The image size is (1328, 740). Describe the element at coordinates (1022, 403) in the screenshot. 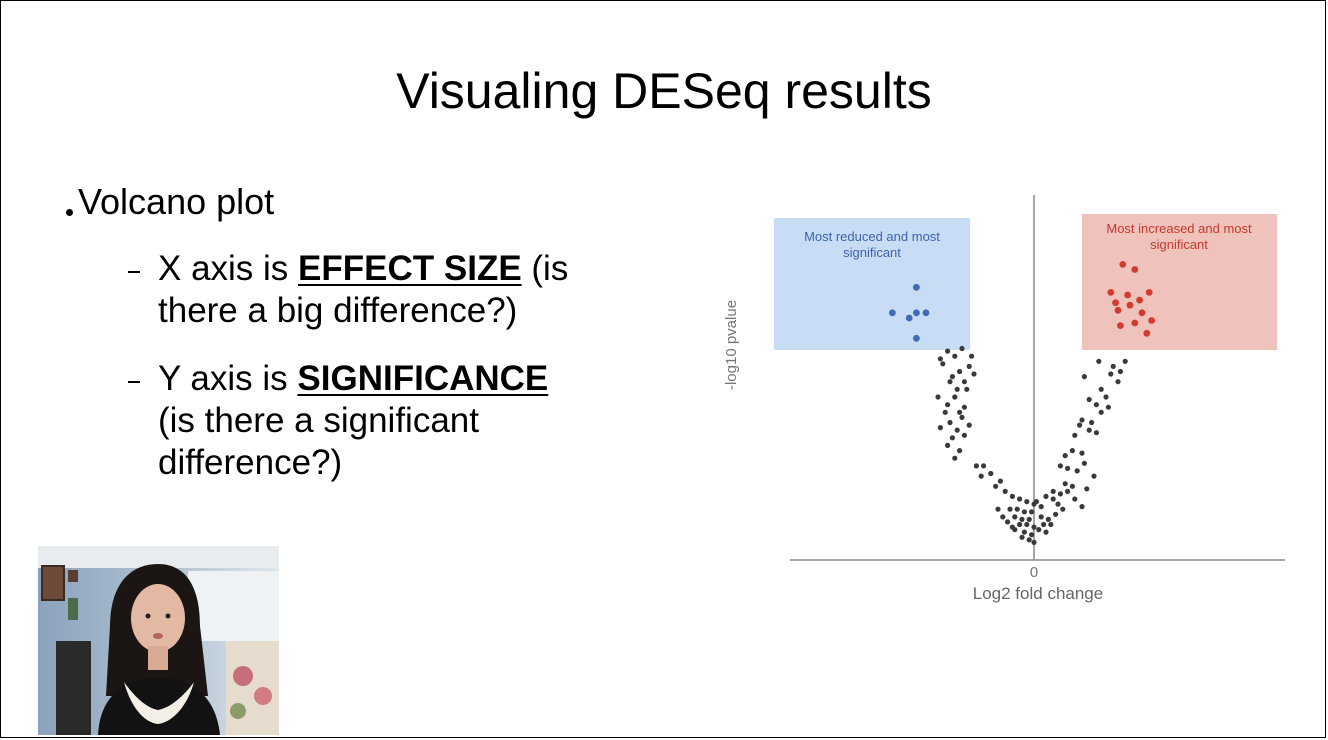

I see `data-points` at that location.